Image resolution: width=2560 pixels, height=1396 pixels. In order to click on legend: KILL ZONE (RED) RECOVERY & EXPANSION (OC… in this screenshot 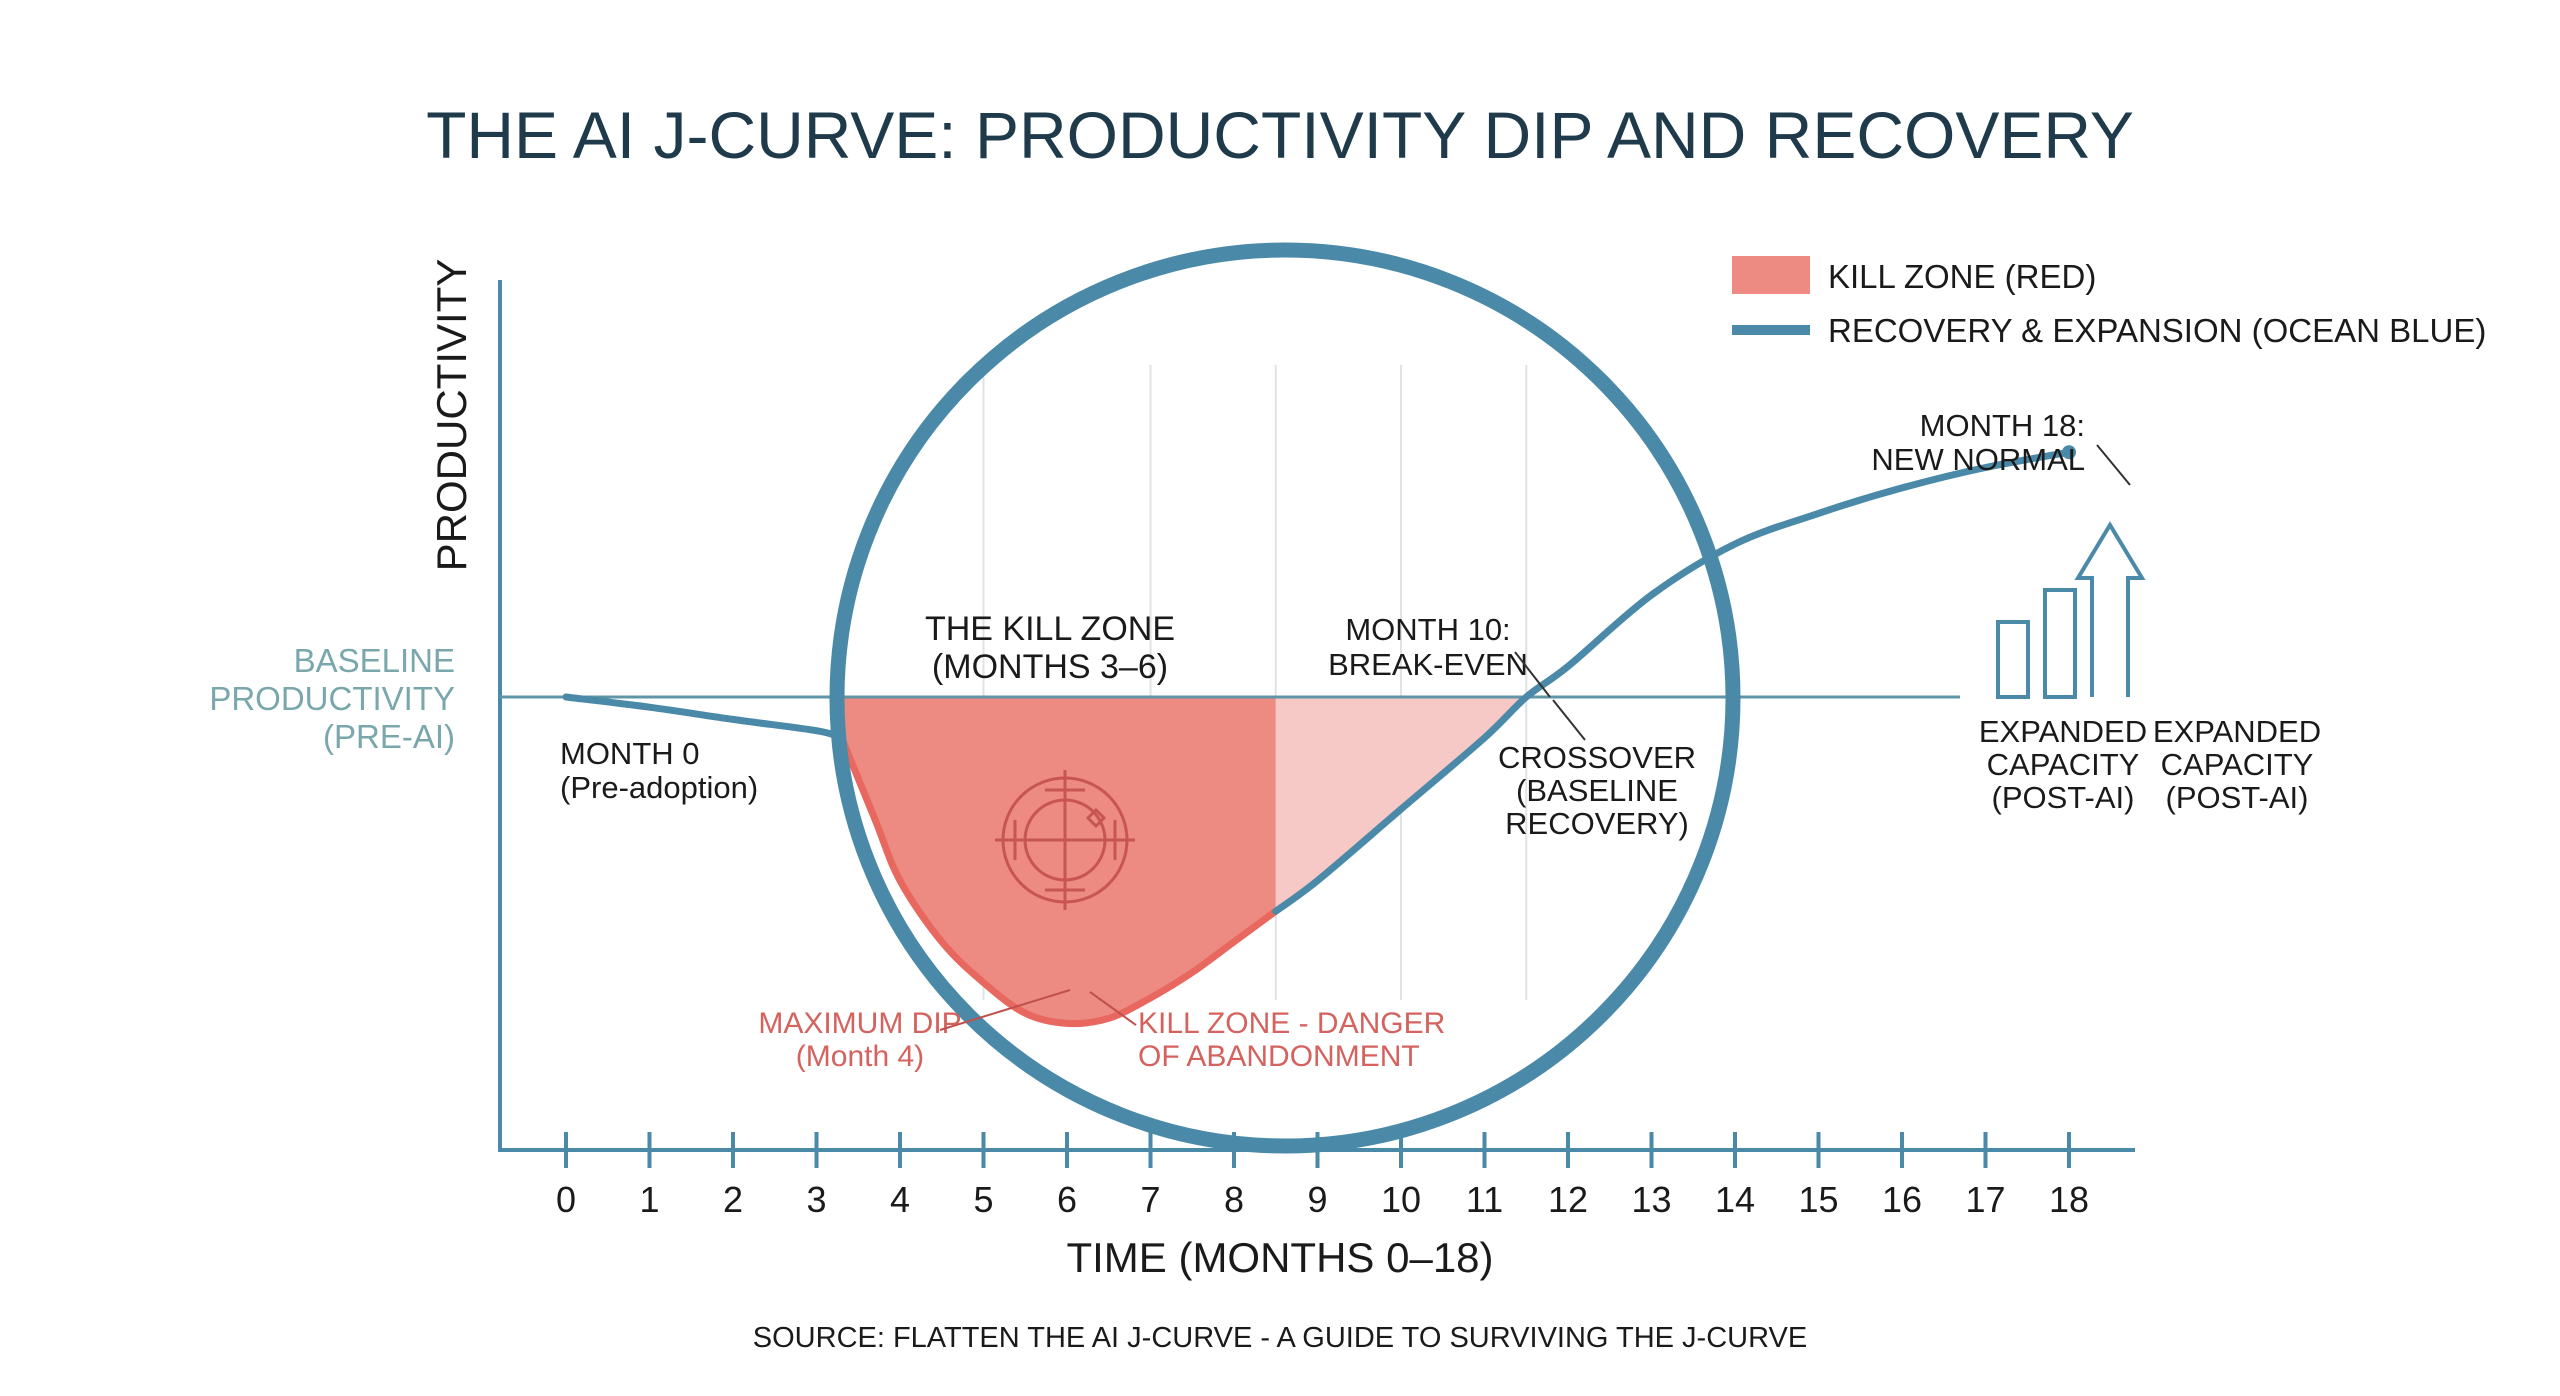, I will do `click(2109, 302)`.